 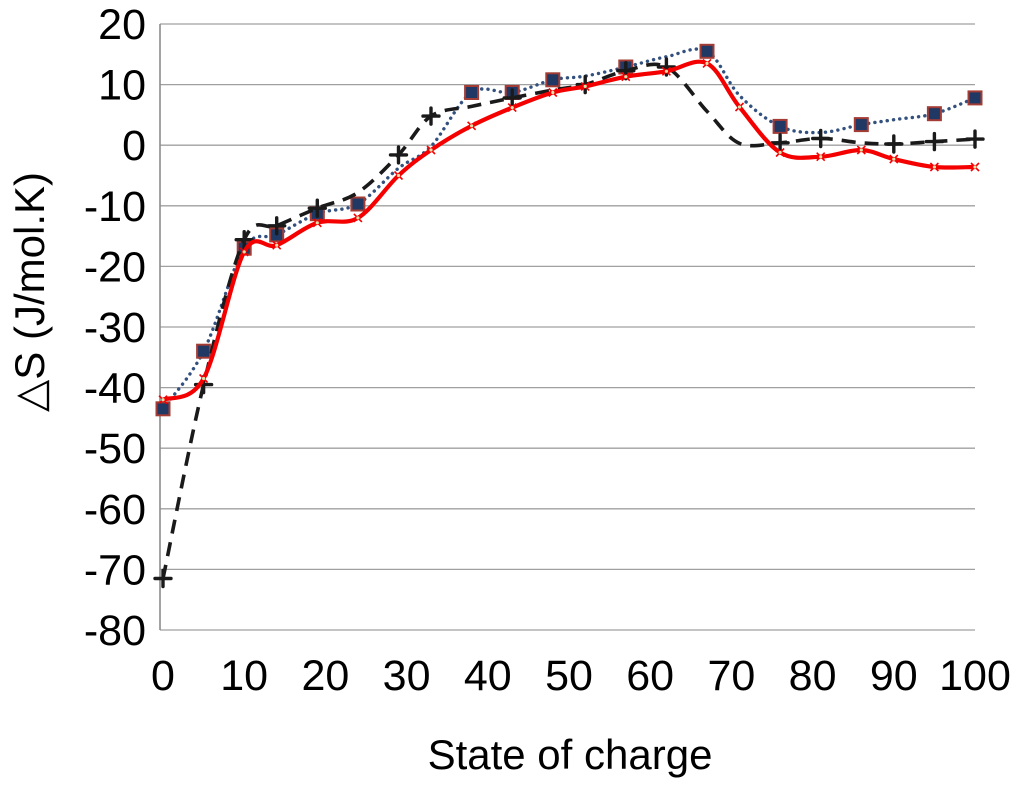 I want to click on y-tick-label: -40, so click(x=115, y=389).